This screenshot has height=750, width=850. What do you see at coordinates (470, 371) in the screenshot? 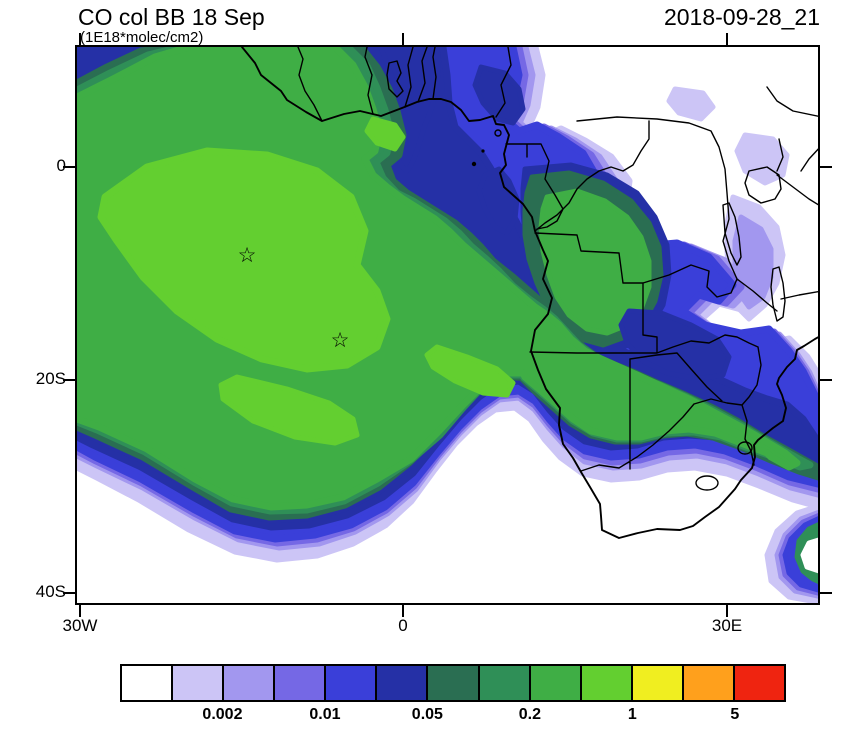
I see `contour-region-level9-angola-streak` at bounding box center [470, 371].